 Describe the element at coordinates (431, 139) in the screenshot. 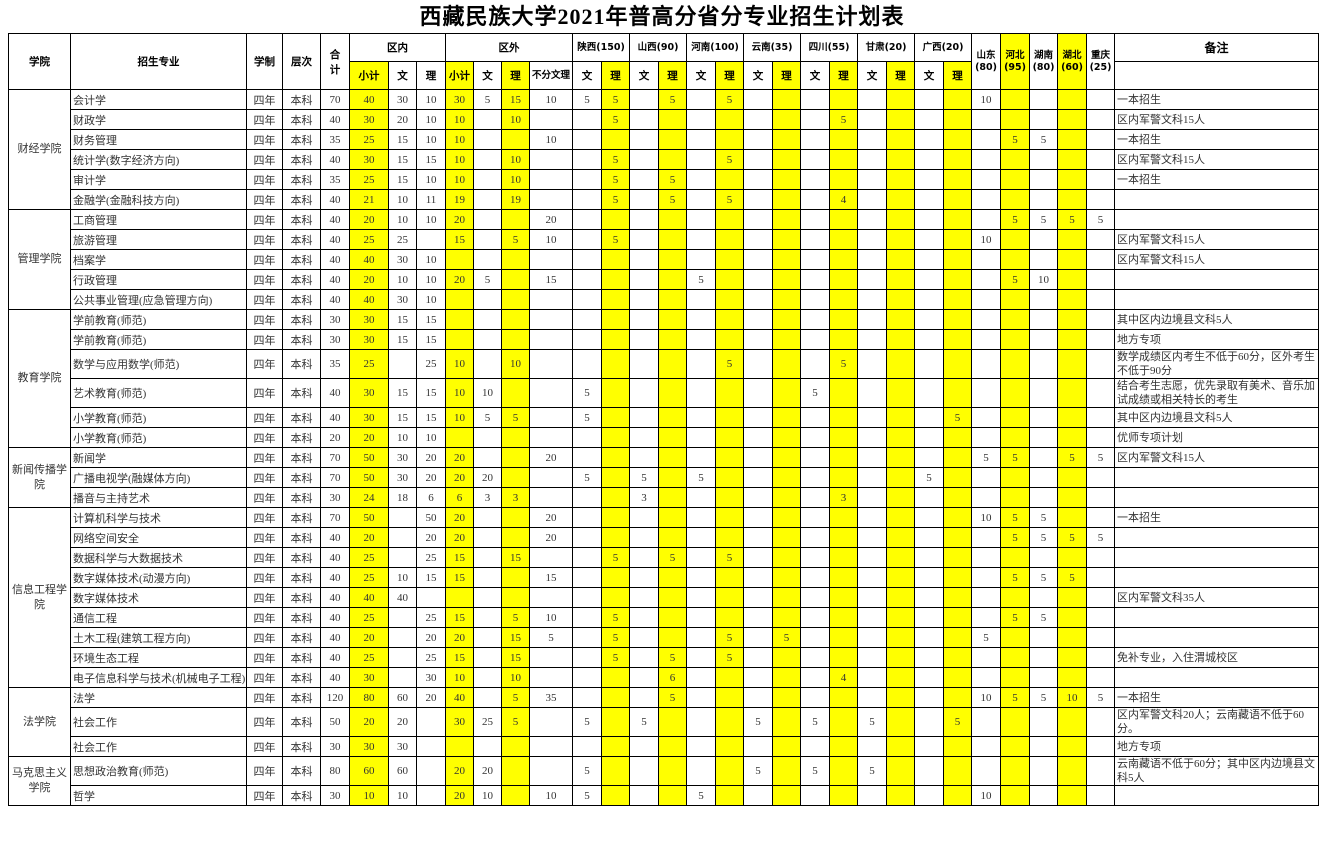

I see `quota-inside-science: 10` at that location.